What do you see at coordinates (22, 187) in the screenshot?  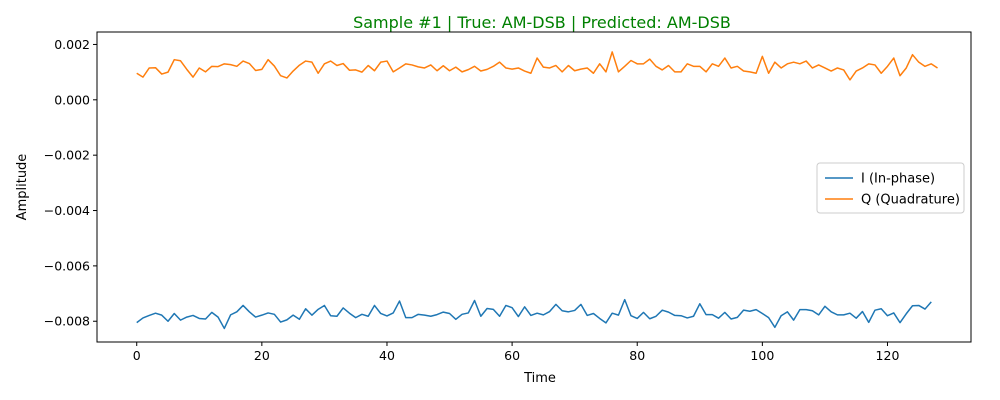 I see `y-axis-label: Amplitude` at bounding box center [22, 187].